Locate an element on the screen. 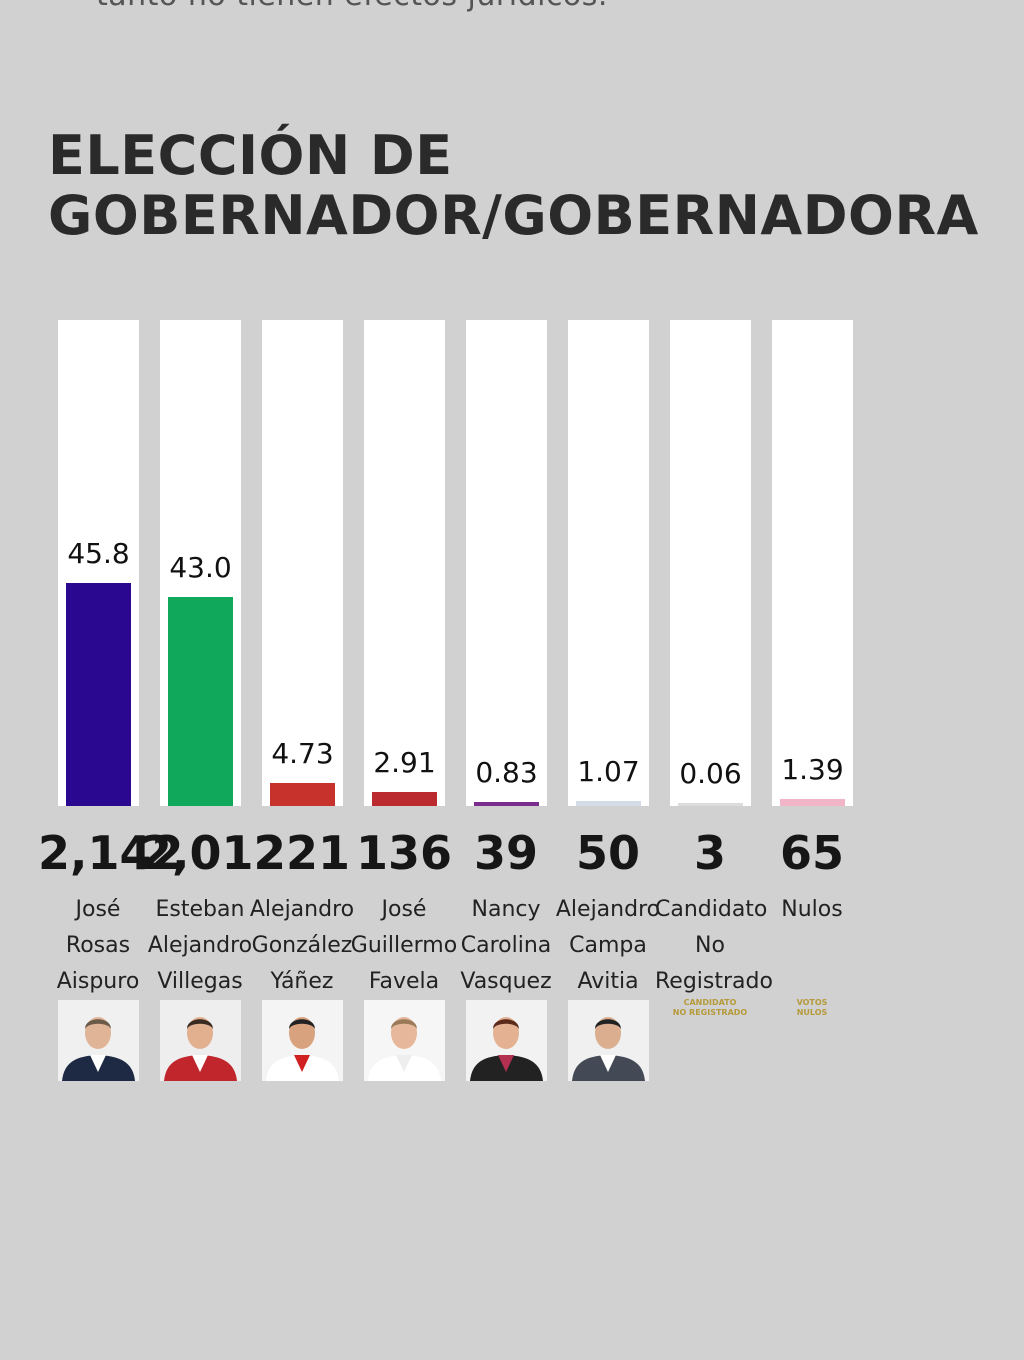 Image resolution: width=1024 pixels, height=1360 pixels. chart-title-line-2: GOBERNADOR/GOBERNADORA is located at coordinates (513, 215).